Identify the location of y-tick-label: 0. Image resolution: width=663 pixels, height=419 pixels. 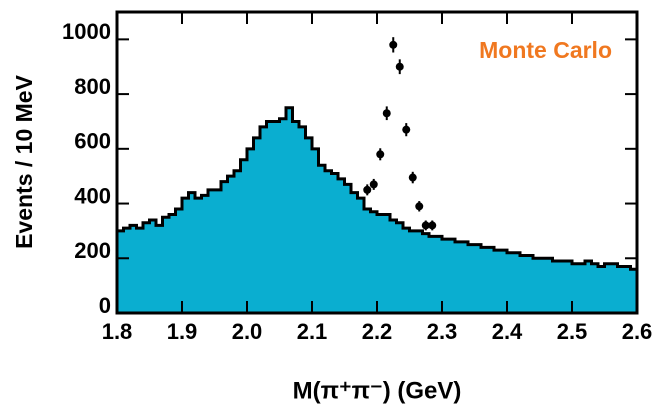
(105, 305).